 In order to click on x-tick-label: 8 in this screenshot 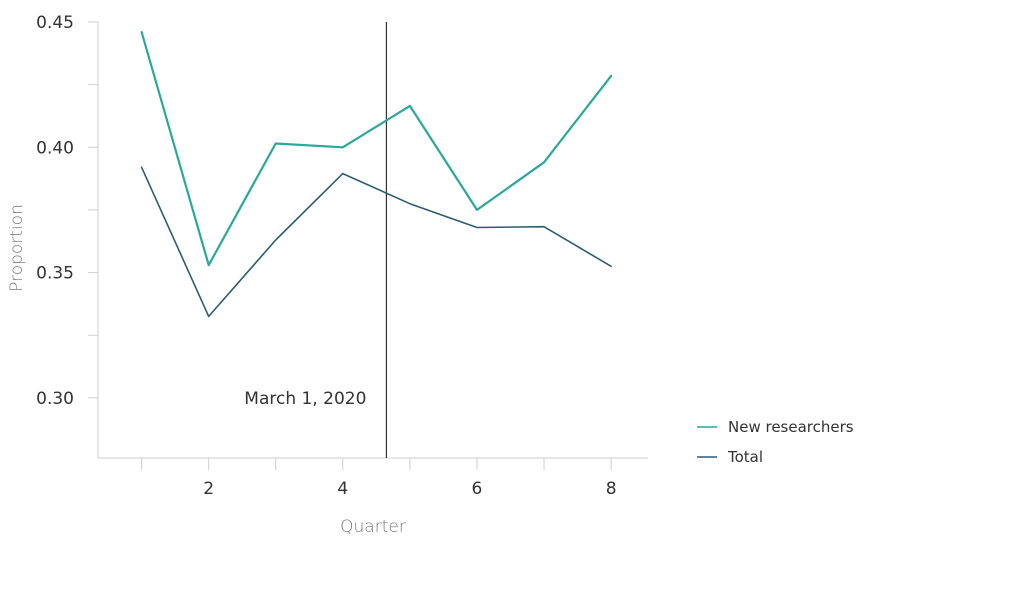, I will do `click(611, 489)`.